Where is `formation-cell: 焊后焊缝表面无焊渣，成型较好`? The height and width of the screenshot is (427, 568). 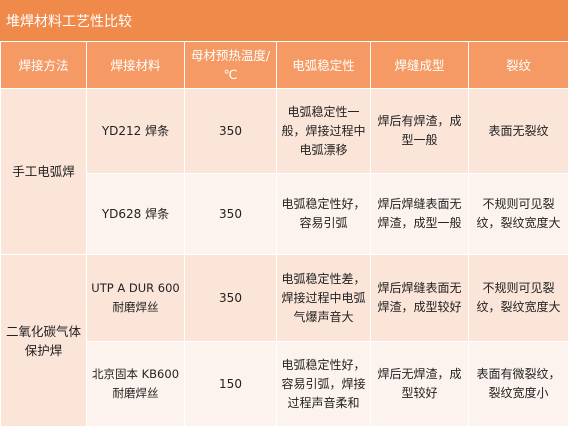
formation-cell: 焊后焊缝表面无焊渣，成型较好 is located at coordinates (420, 298).